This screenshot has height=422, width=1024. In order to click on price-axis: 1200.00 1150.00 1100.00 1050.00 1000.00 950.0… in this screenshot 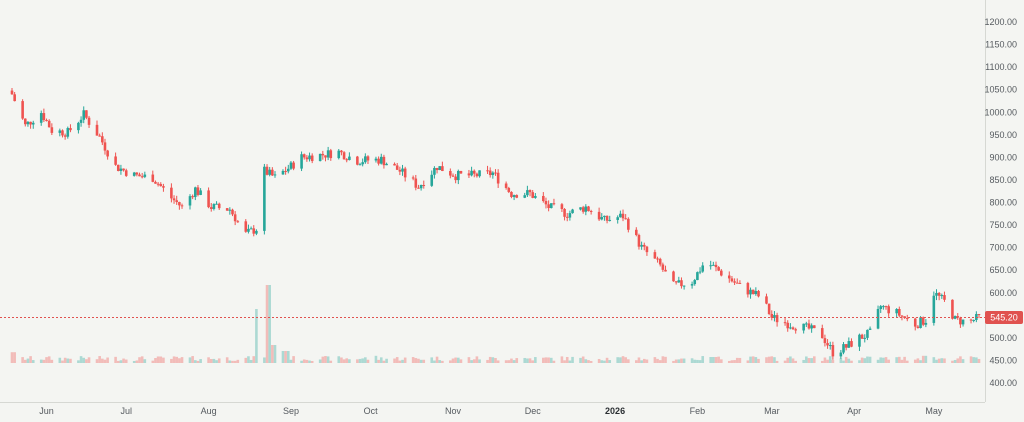, I will do `click(1000, 202)`.